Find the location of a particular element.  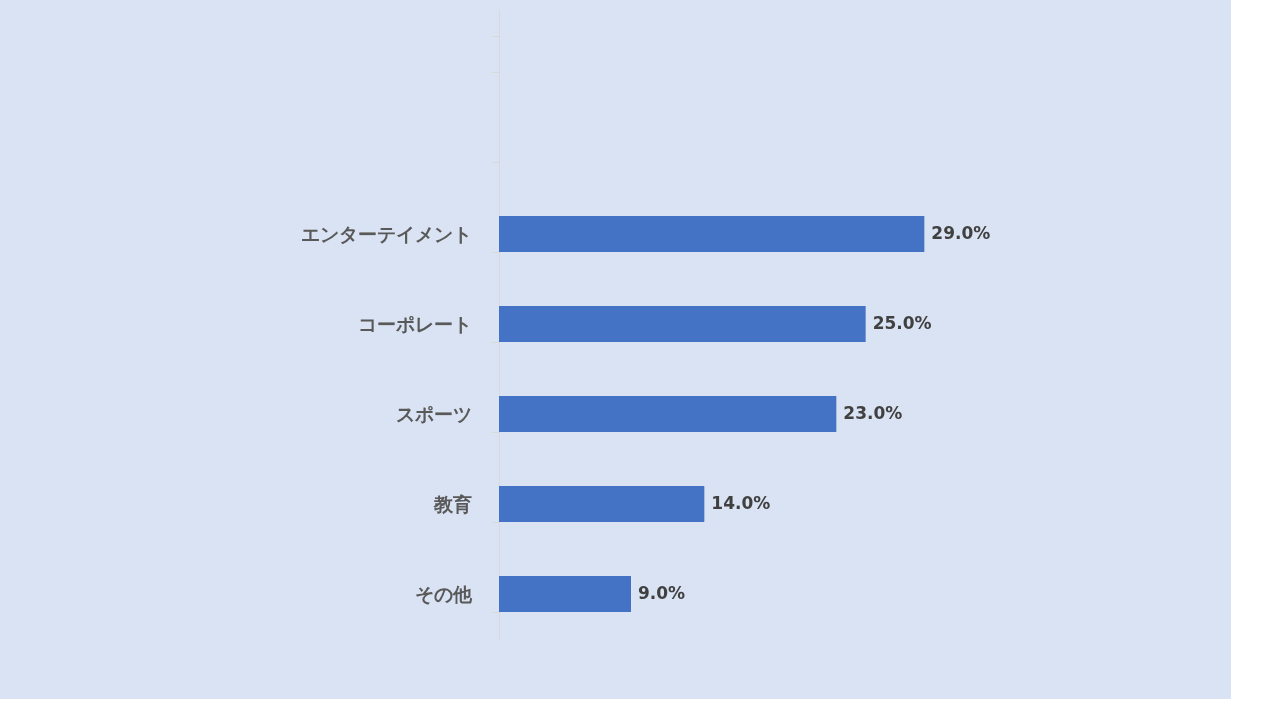

y-tick-label: 教育 is located at coordinates (452, 503).